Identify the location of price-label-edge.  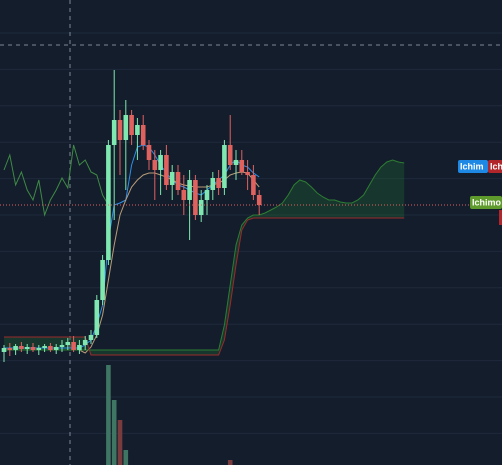
(500, 217).